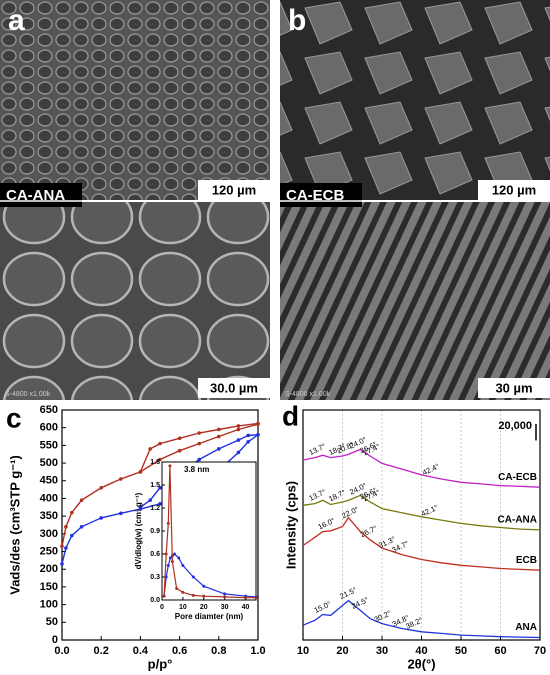 Image resolution: width=550 pixels, height=675 pixels. What do you see at coordinates (323, 607) in the screenshot?
I see `peak-label: 15.0°` at bounding box center [323, 607].